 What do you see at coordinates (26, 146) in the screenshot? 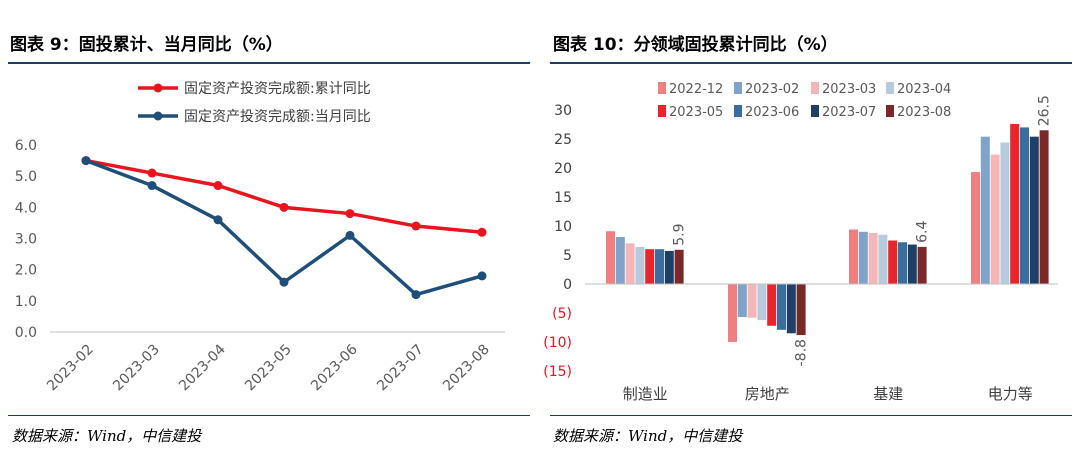
I see `y-tick-label: 6.0` at bounding box center [26, 146].